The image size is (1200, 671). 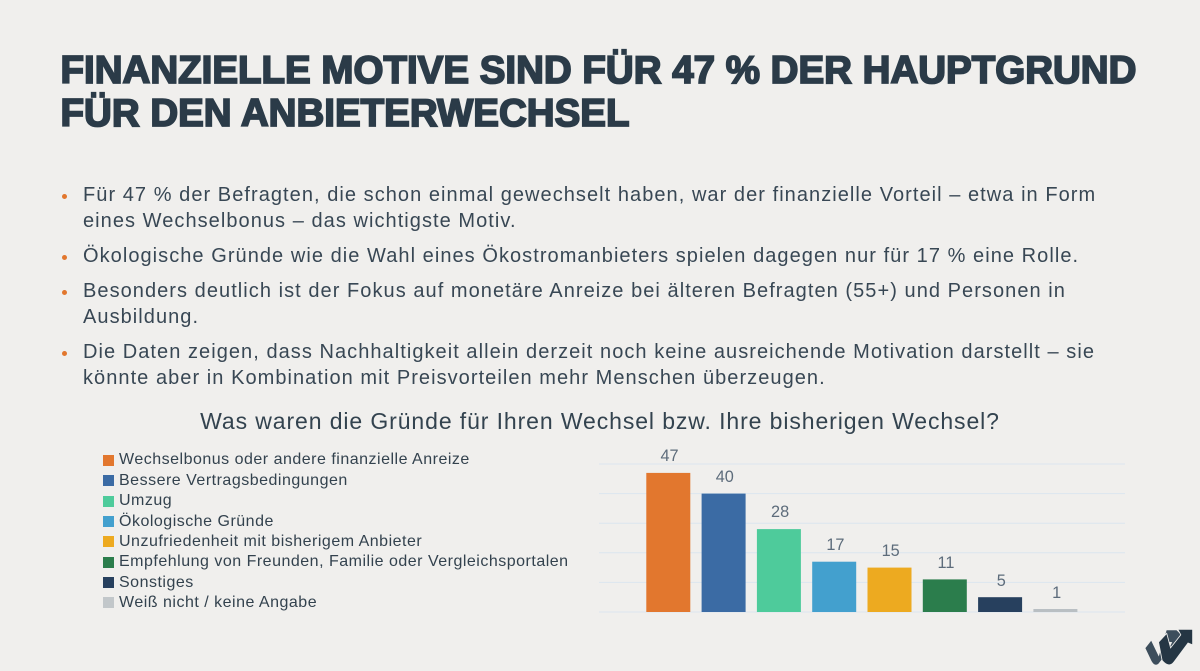 What do you see at coordinates (891, 551) in the screenshot?
I see `svg-text: 15` at bounding box center [891, 551].